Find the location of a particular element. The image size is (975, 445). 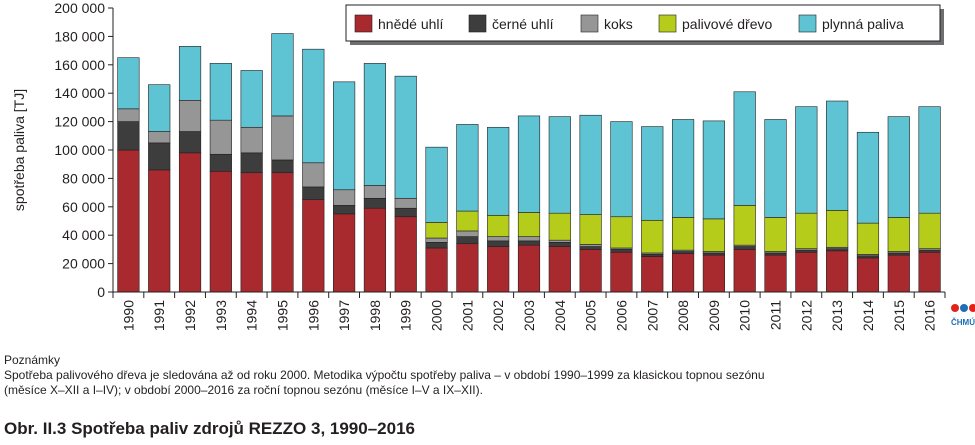

legend-label: koks is located at coordinates (618, 24).